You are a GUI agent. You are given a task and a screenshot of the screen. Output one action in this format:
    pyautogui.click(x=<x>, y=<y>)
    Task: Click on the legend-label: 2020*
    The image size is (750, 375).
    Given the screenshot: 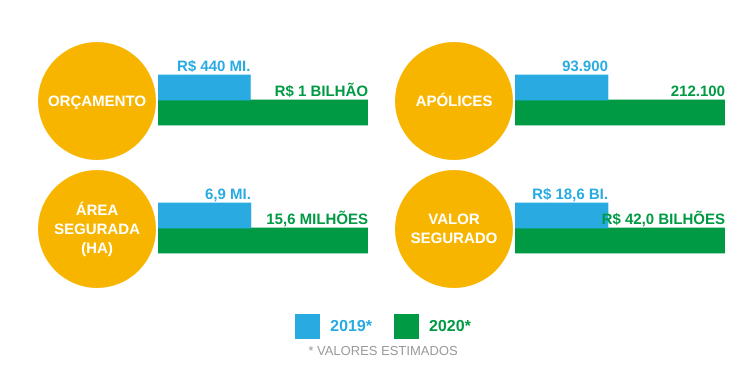 What is the action you would take?
    pyautogui.click(x=450, y=327)
    